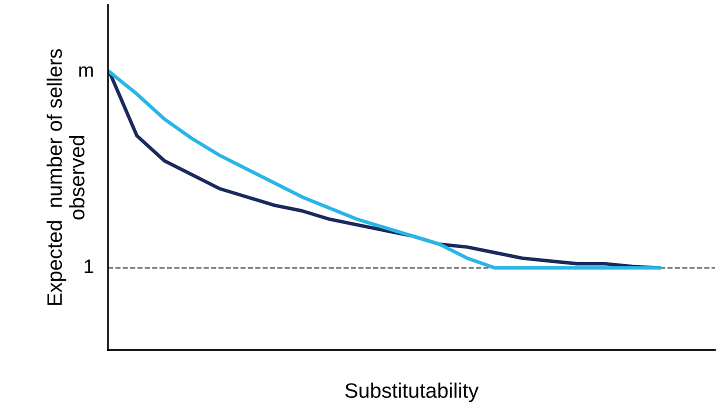 This screenshot has height=409, width=719. What do you see at coordinates (89, 266) in the screenshot?
I see `text: 1` at bounding box center [89, 266].